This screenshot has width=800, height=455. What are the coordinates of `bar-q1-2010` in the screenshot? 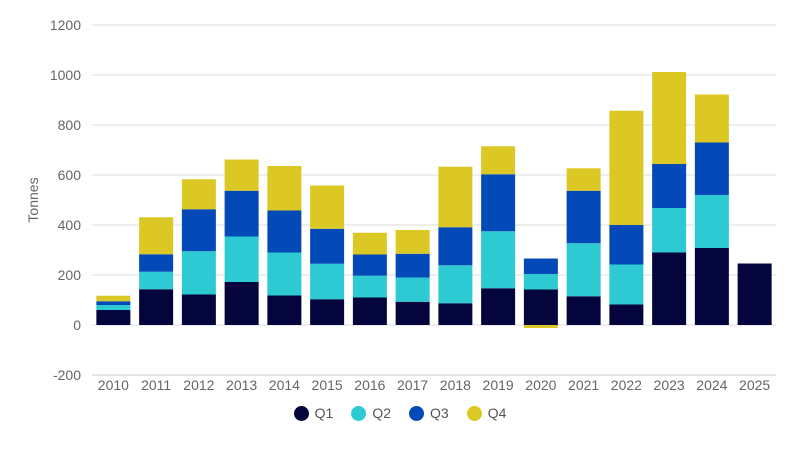 It's located at (113, 317).